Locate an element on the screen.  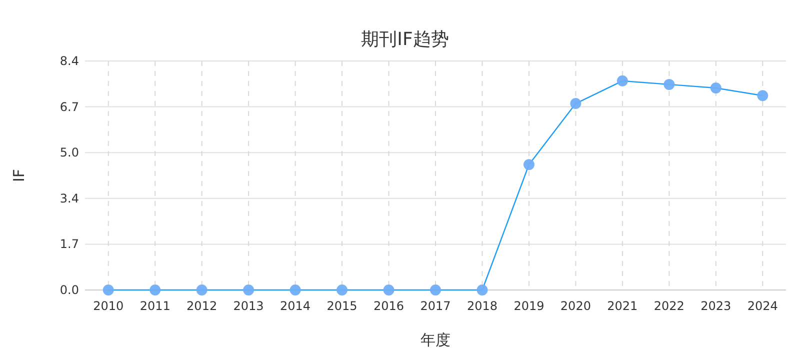
x-tick-label: 2010 is located at coordinates (108, 306).